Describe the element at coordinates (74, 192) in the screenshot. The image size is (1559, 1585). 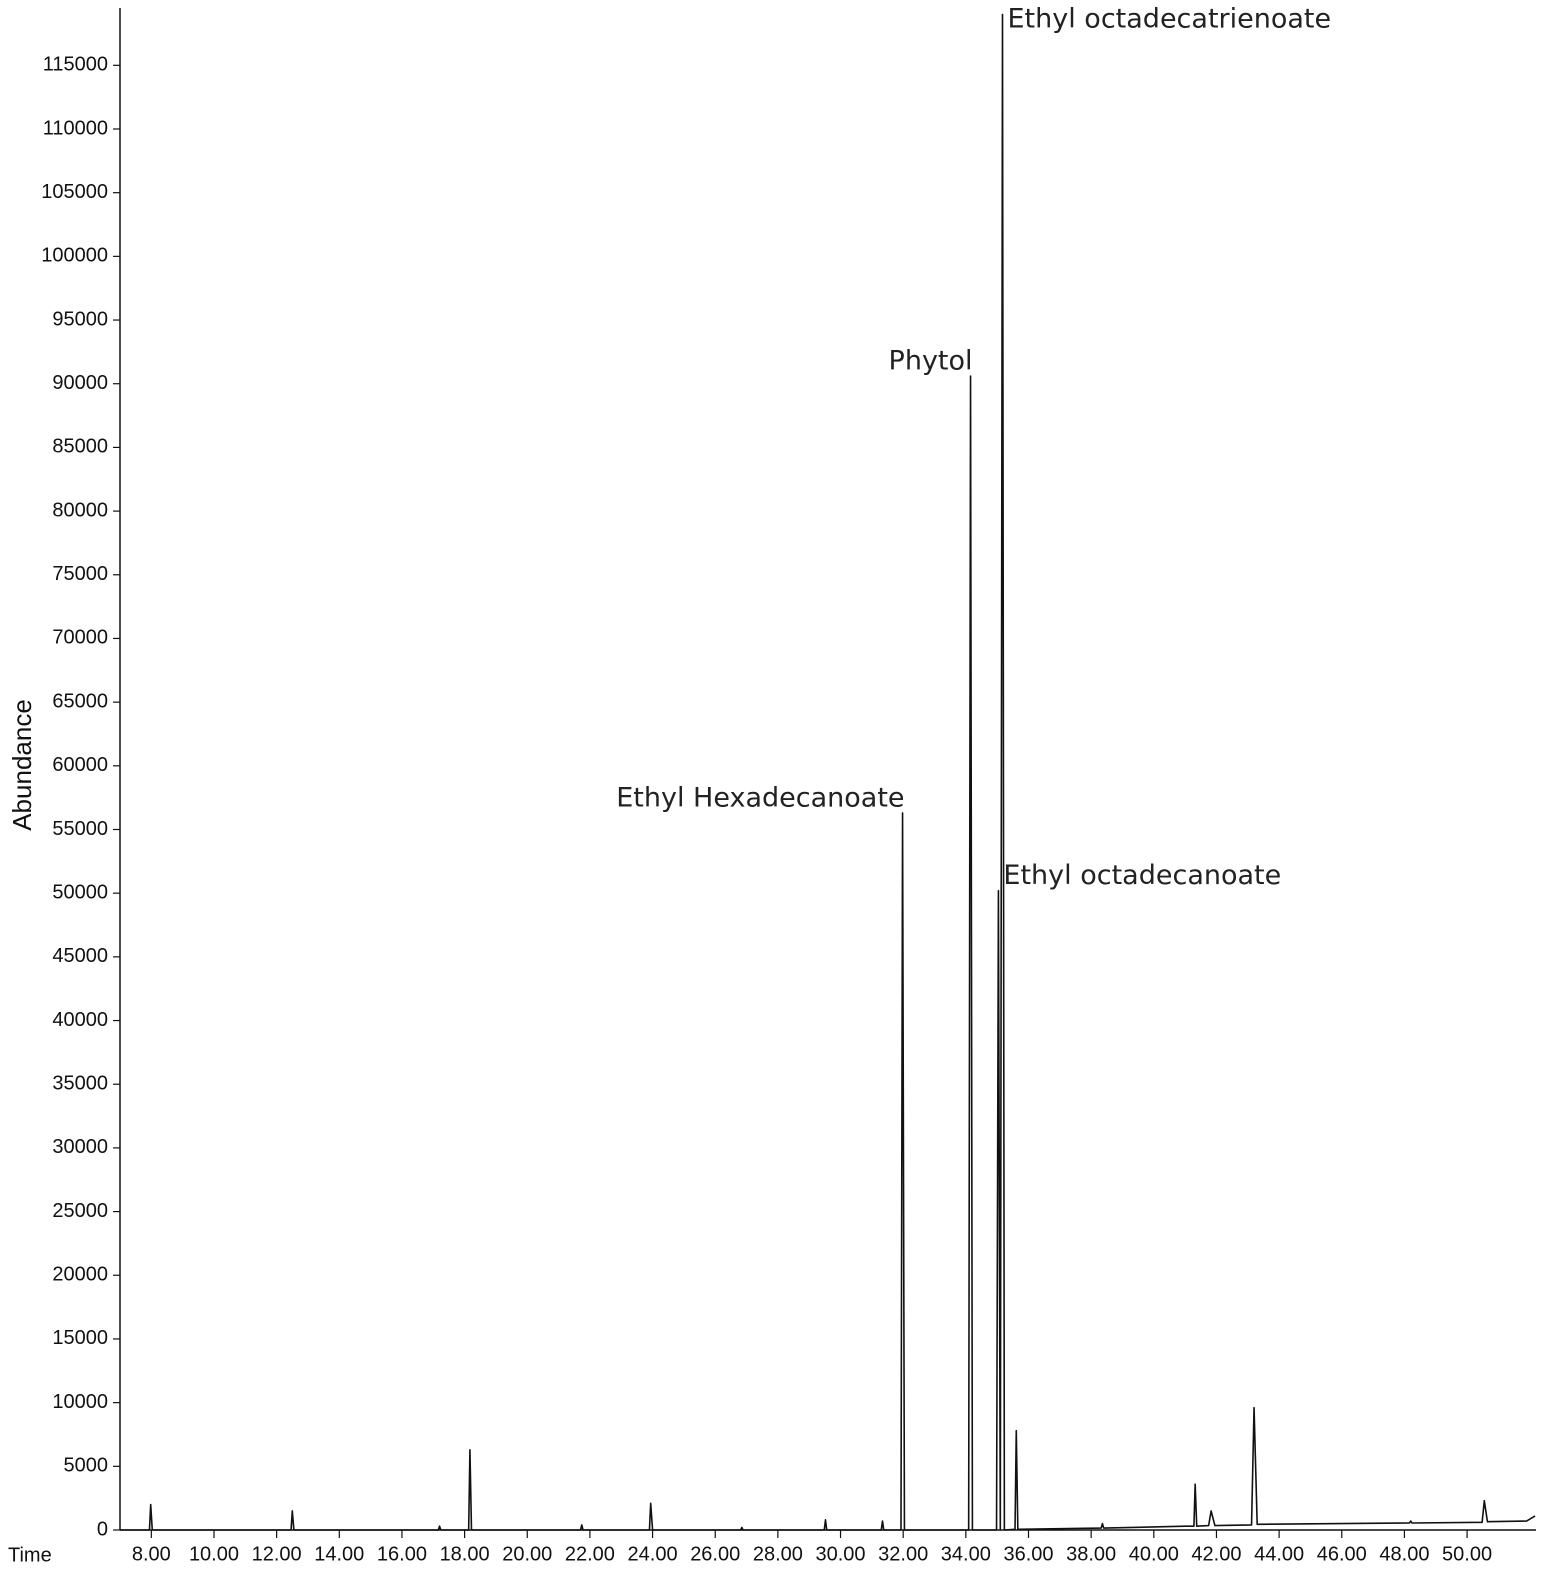
I see `y-tick-label: 105000` at that location.